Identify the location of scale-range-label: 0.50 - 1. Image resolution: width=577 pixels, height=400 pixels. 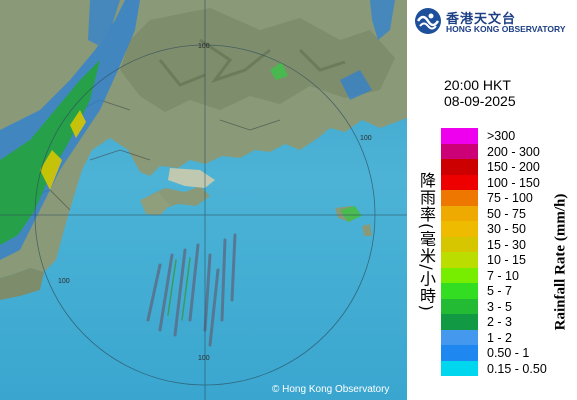
(508, 353).